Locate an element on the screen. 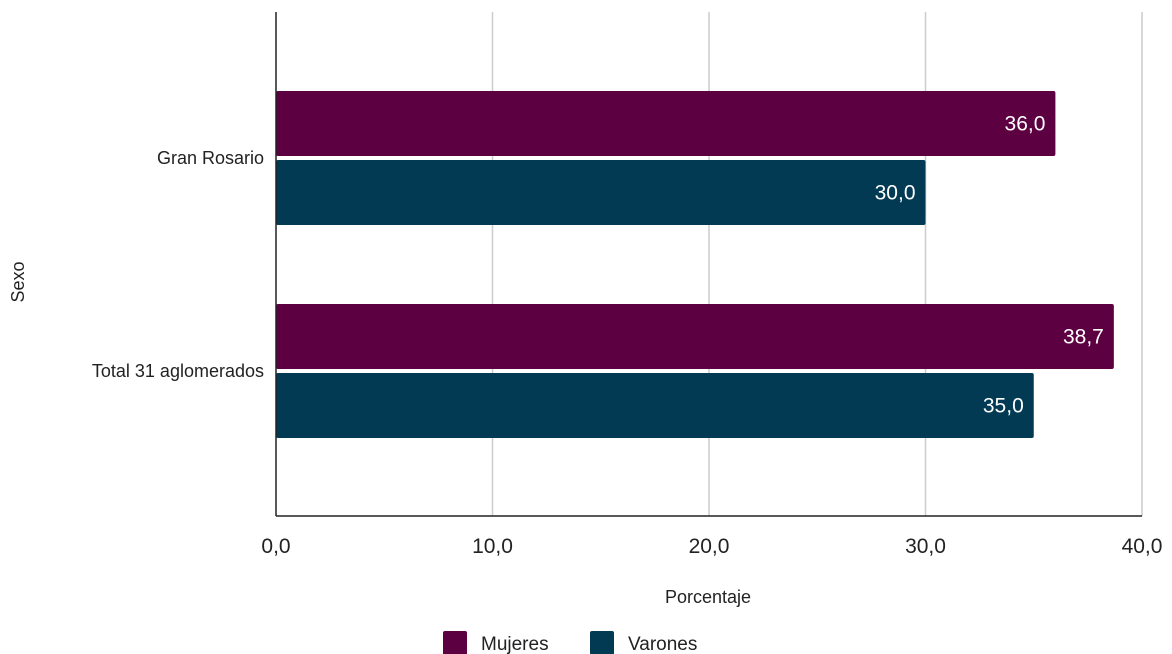  category-label: Gran Rosario is located at coordinates (210, 158).